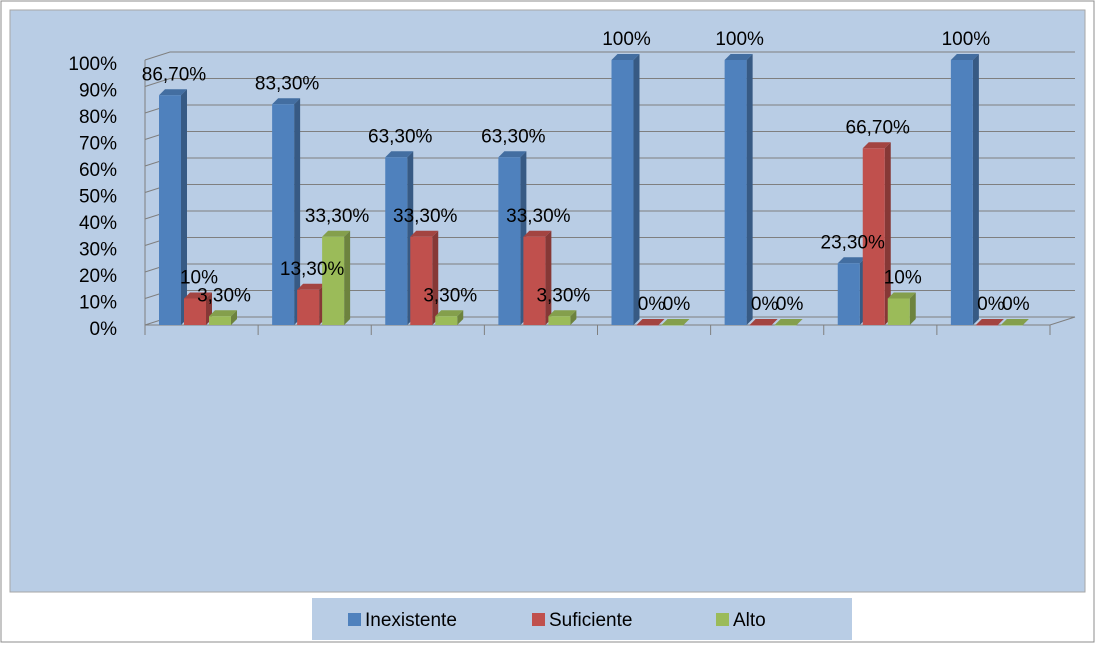  What do you see at coordinates (411, 620) in the screenshot?
I see `legend-label: Inexistente` at bounding box center [411, 620].